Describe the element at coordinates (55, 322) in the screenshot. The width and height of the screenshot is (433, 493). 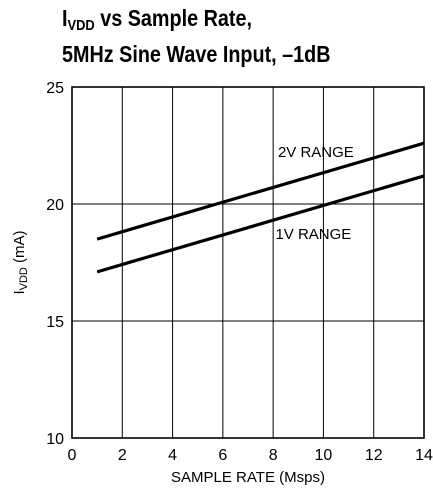
I see `y-tick-label: 15` at that location.